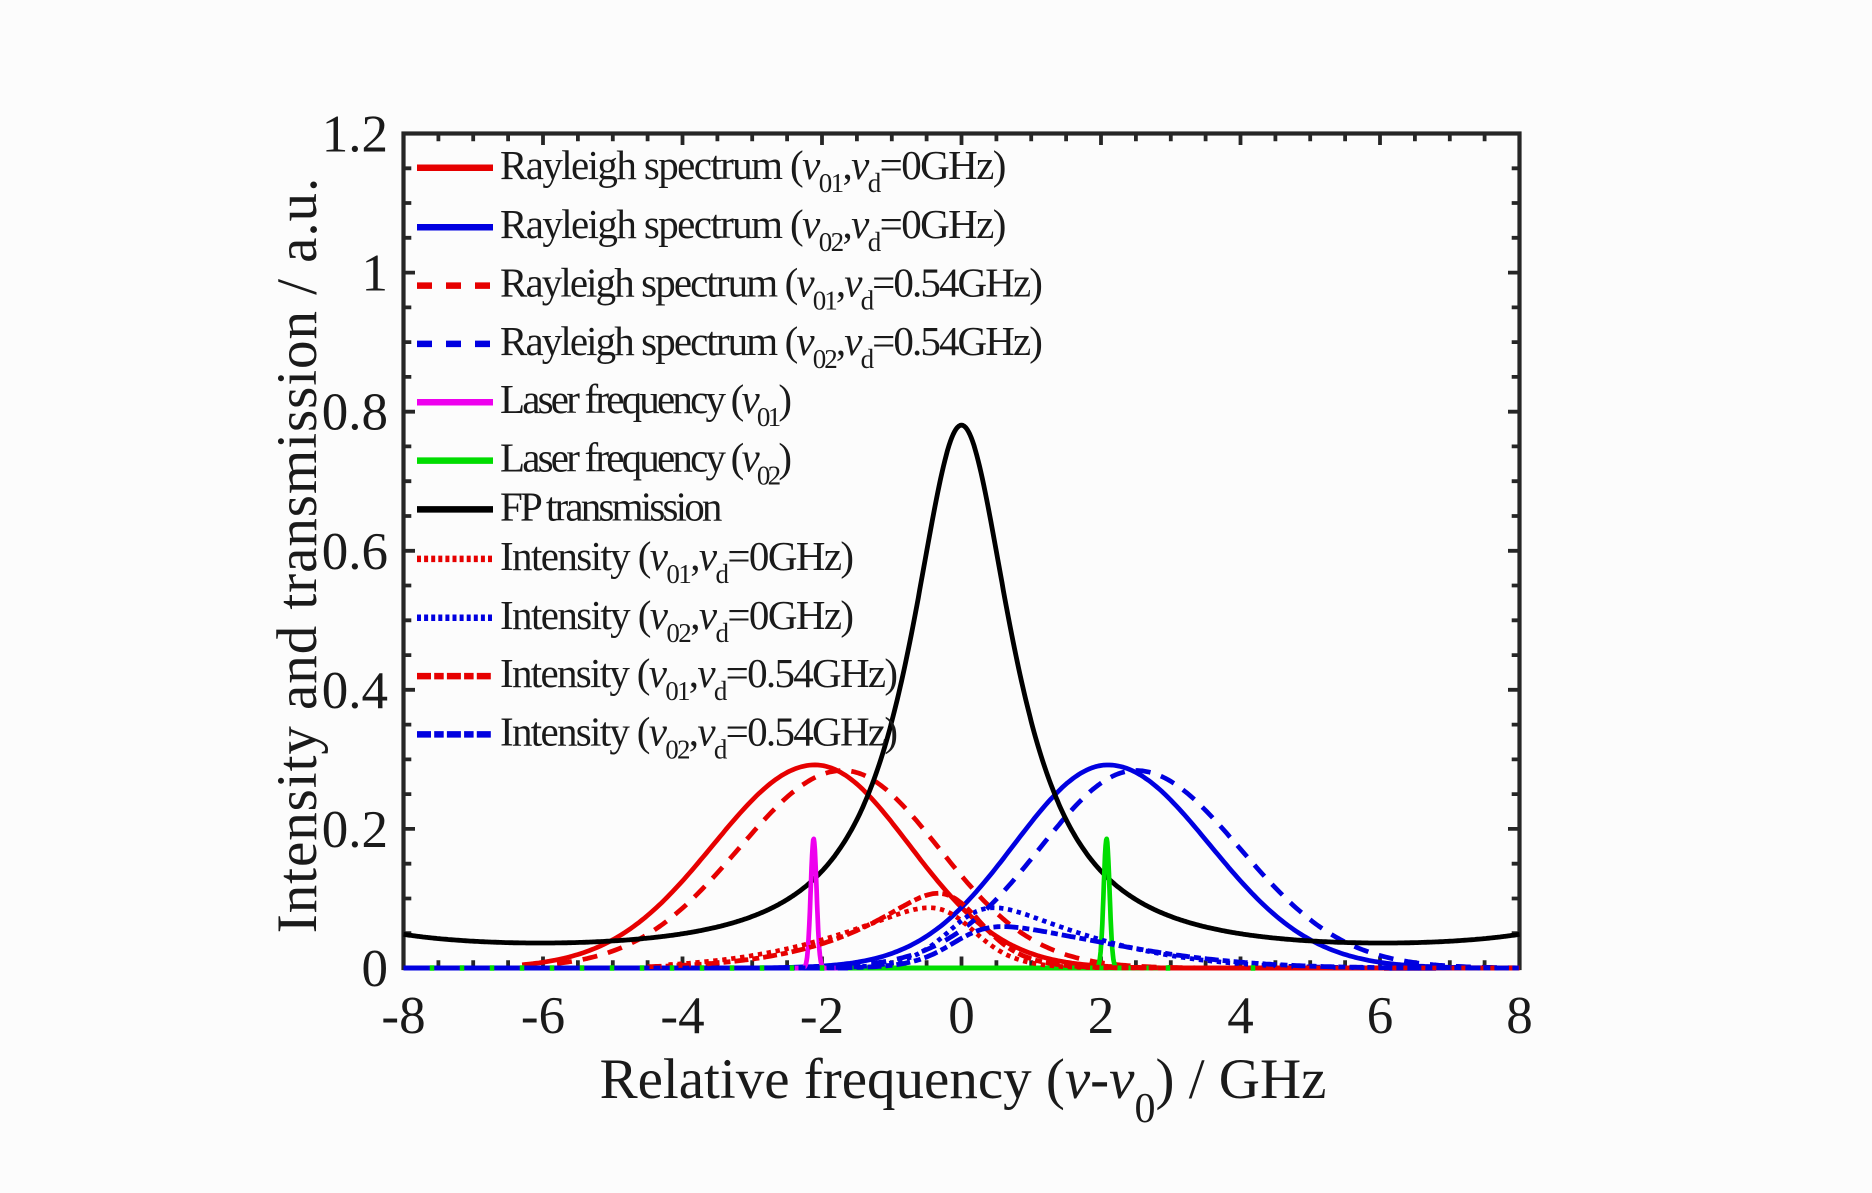  Describe the element at coordinates (1101, 1016) in the screenshot. I see `svg-text: 2` at that location.